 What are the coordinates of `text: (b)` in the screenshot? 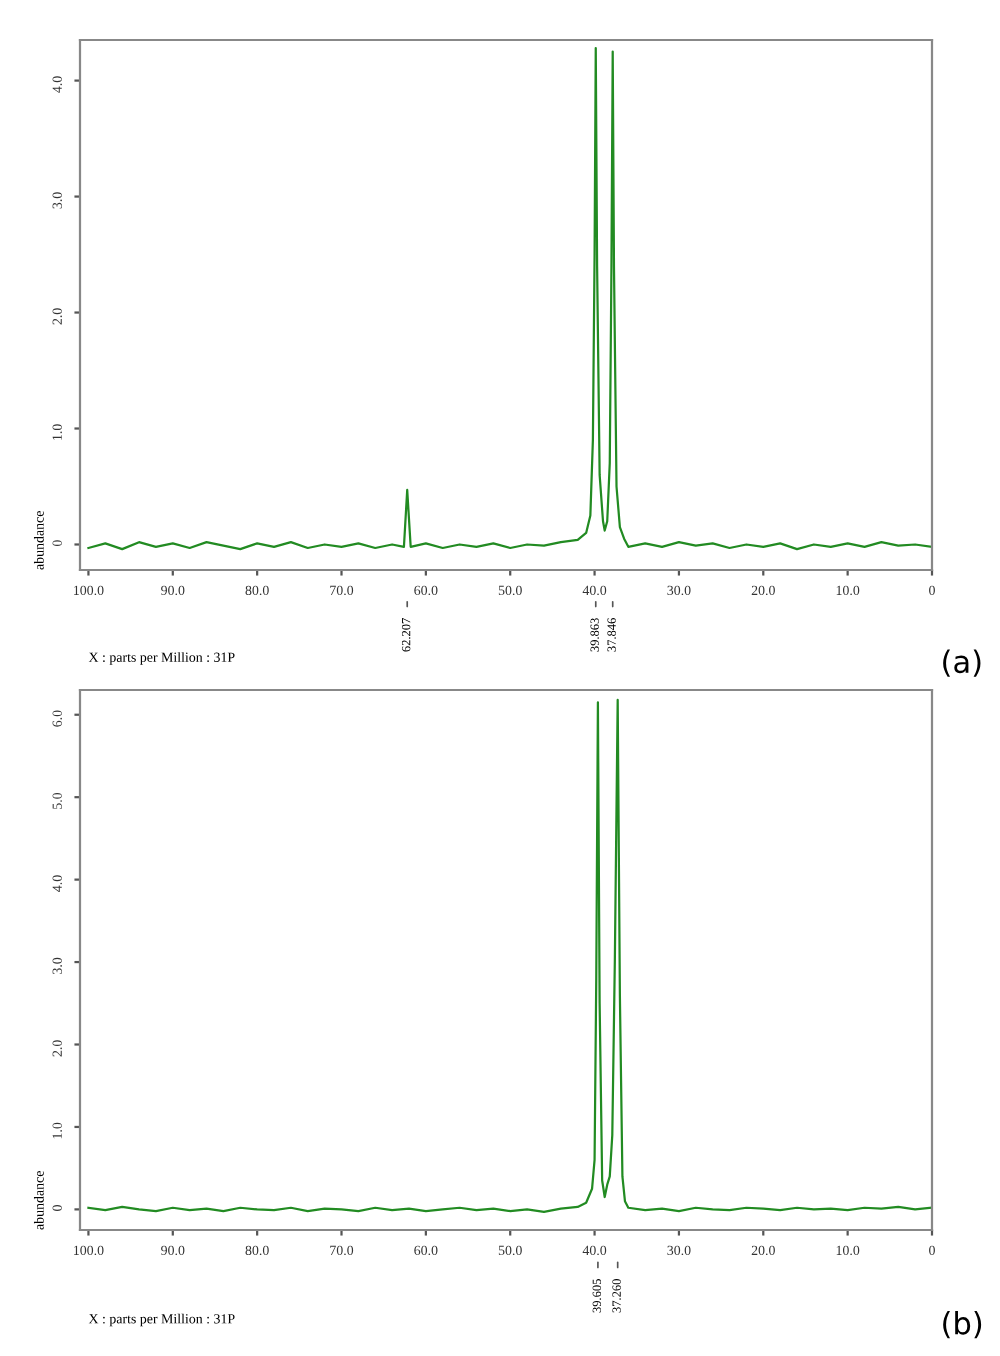 It's located at (962, 1325).